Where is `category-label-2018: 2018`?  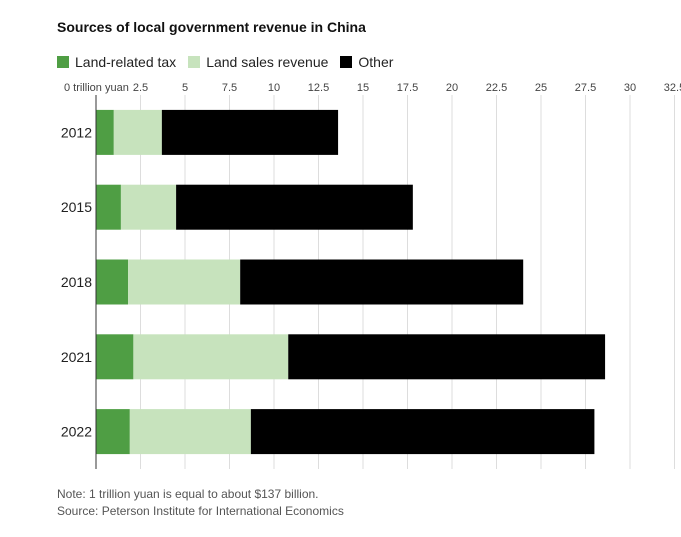 category-label-2018: 2018 is located at coordinates (76, 282).